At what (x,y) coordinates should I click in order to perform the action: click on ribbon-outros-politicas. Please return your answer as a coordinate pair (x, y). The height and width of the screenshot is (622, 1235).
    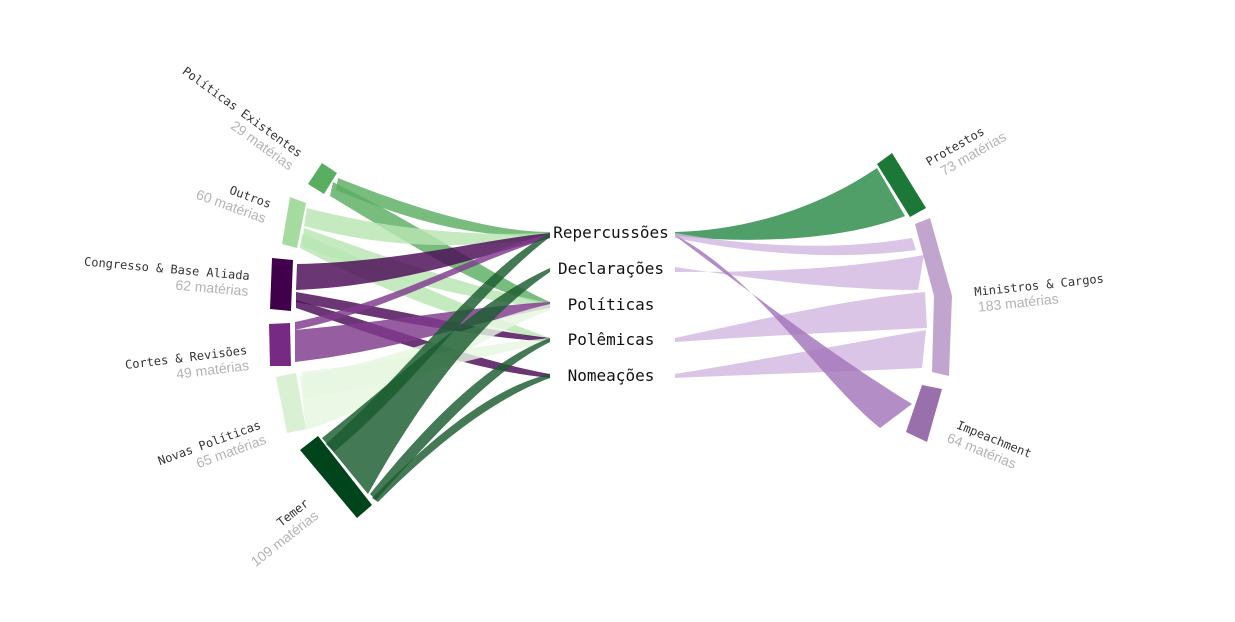
    Looking at the image, I should click on (426, 268).